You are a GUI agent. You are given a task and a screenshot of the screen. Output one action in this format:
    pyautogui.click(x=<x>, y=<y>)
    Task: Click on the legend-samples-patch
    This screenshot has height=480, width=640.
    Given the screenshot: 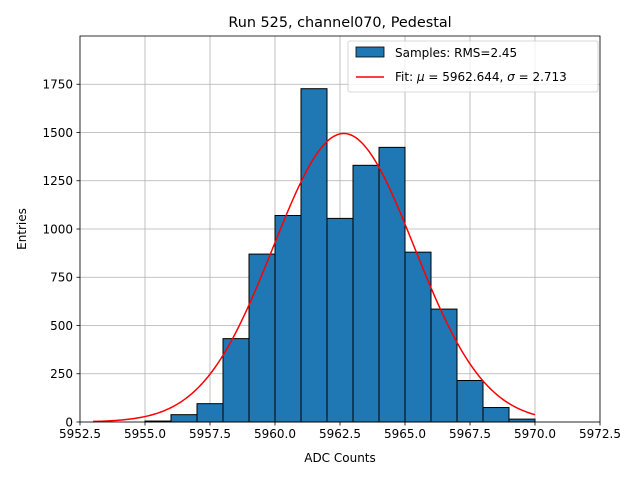 What is the action you would take?
    pyautogui.click(x=370, y=52)
    